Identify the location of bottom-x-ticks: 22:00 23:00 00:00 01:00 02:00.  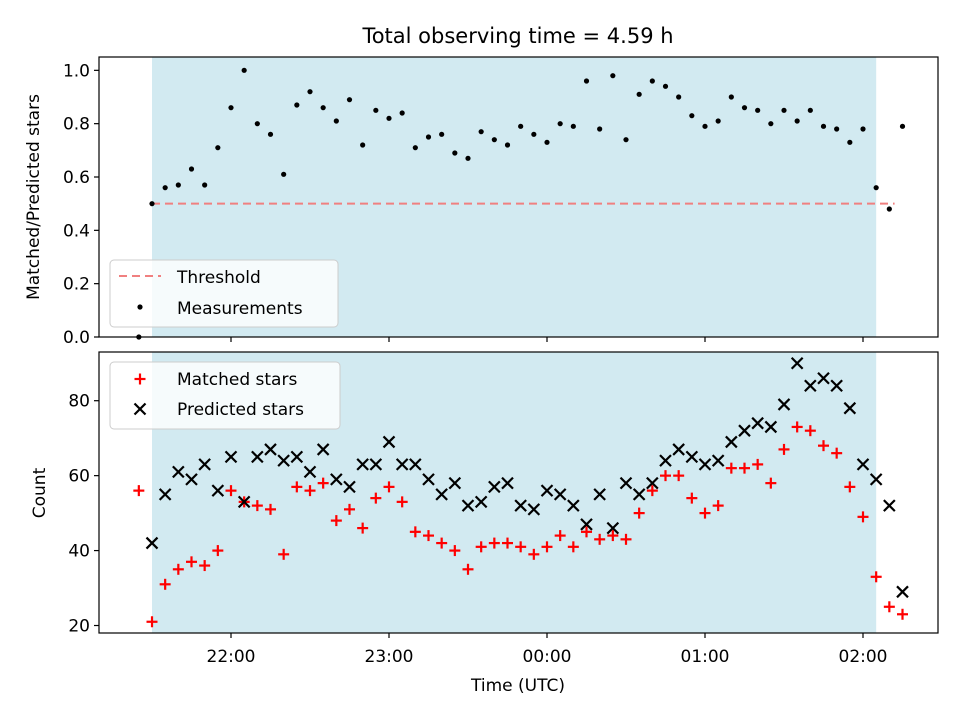
(547, 650).